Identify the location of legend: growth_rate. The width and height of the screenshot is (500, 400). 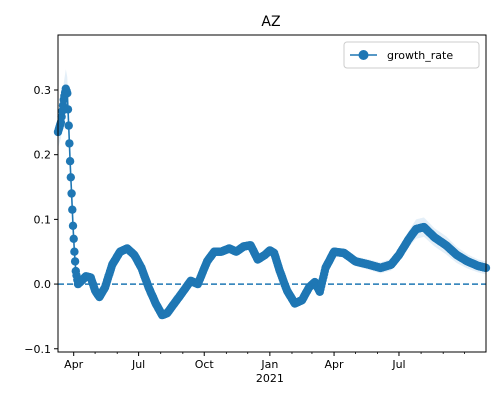
(411, 55).